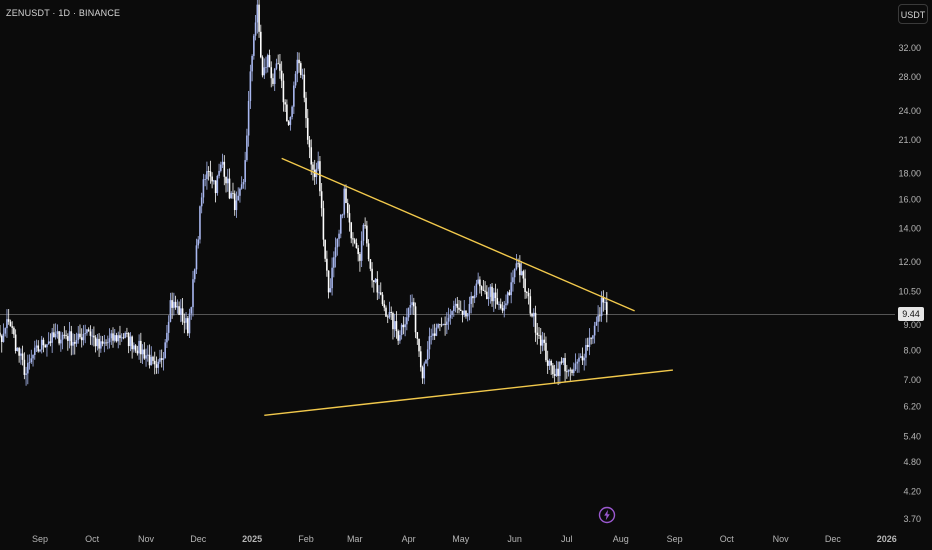 The height and width of the screenshot is (550, 932). I want to click on symbol-title: ZENUSDT · 1D · BINANCE, so click(63, 13).